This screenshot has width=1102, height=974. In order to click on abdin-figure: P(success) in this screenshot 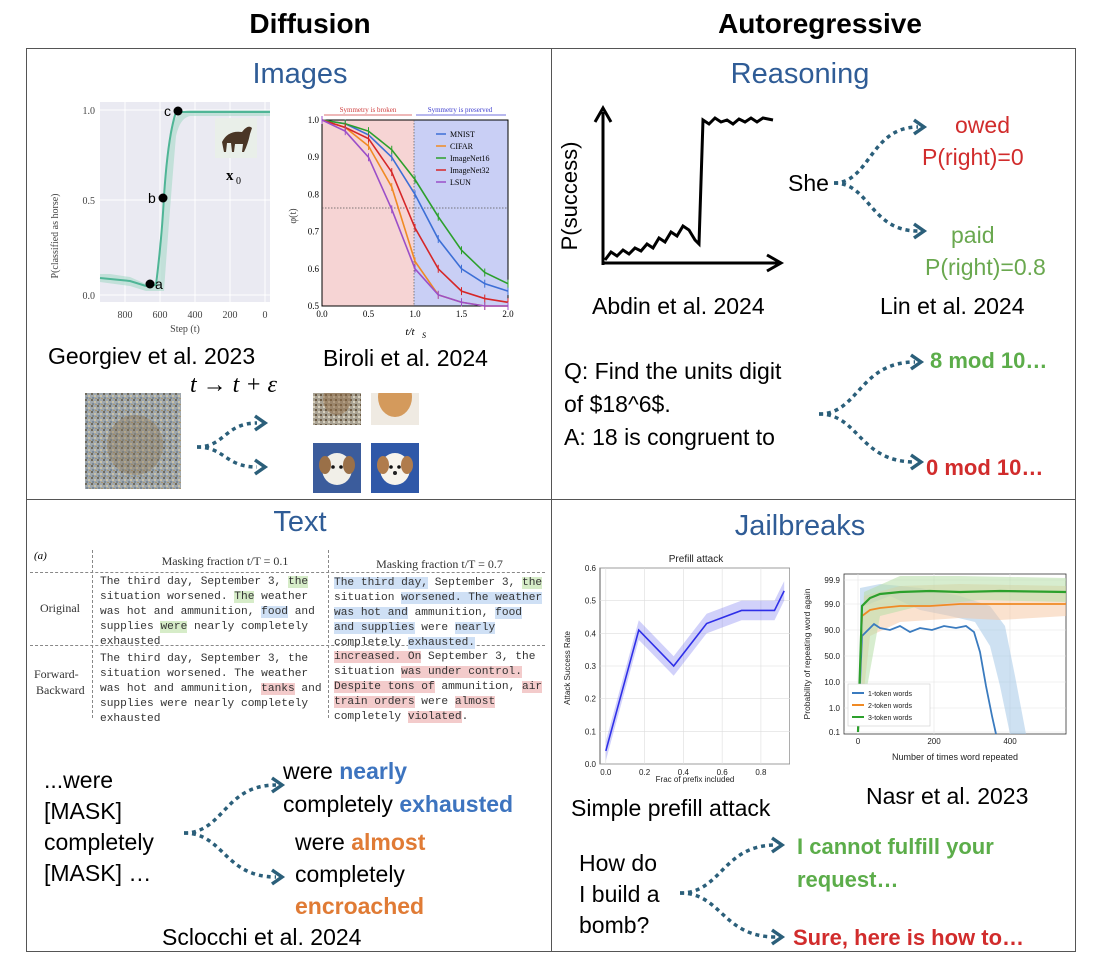, I will do `click(671, 188)`.